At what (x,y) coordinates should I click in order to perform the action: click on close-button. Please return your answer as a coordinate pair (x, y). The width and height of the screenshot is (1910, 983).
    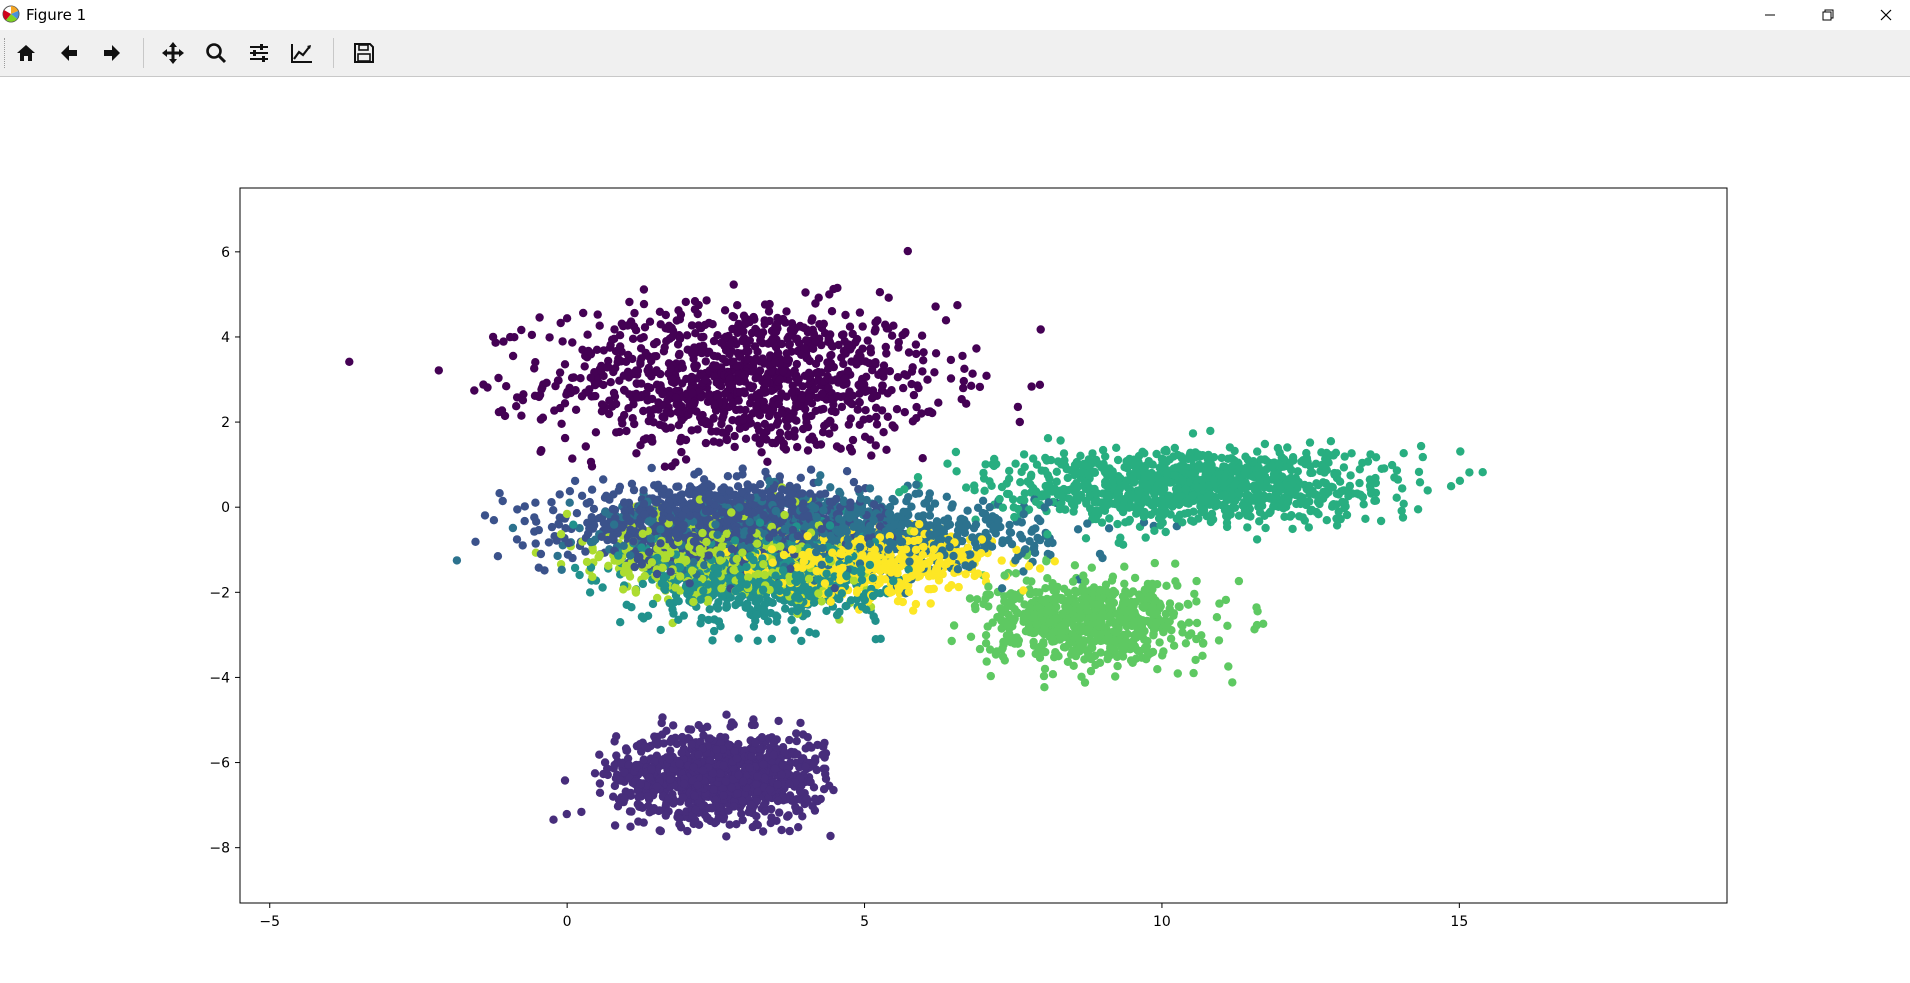
    Looking at the image, I should click on (1884, 15).